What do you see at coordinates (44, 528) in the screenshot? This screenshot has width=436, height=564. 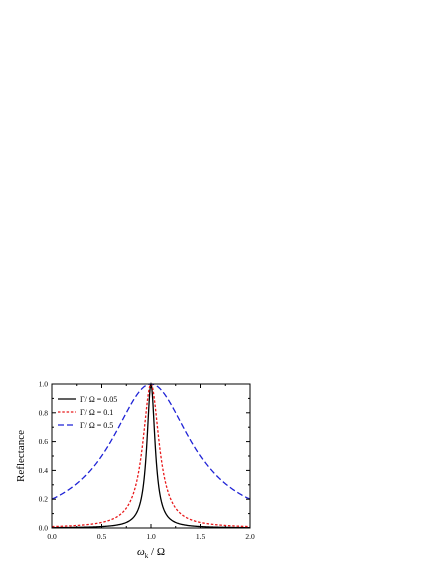 I see `y-tick-label: 0.0` at bounding box center [44, 528].